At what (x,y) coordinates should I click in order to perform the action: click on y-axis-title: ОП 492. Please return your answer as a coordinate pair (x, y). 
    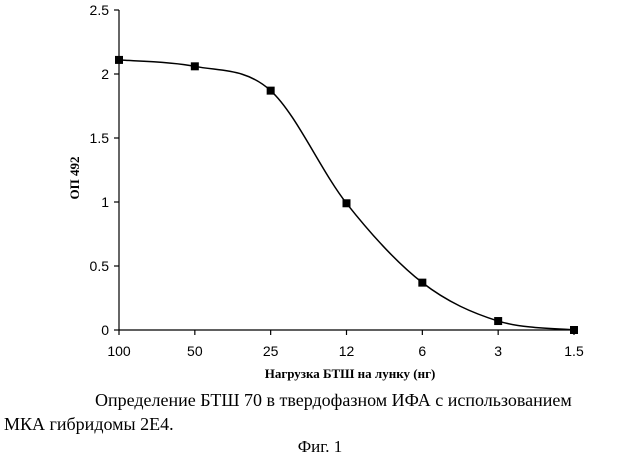
    Looking at the image, I should click on (74, 178).